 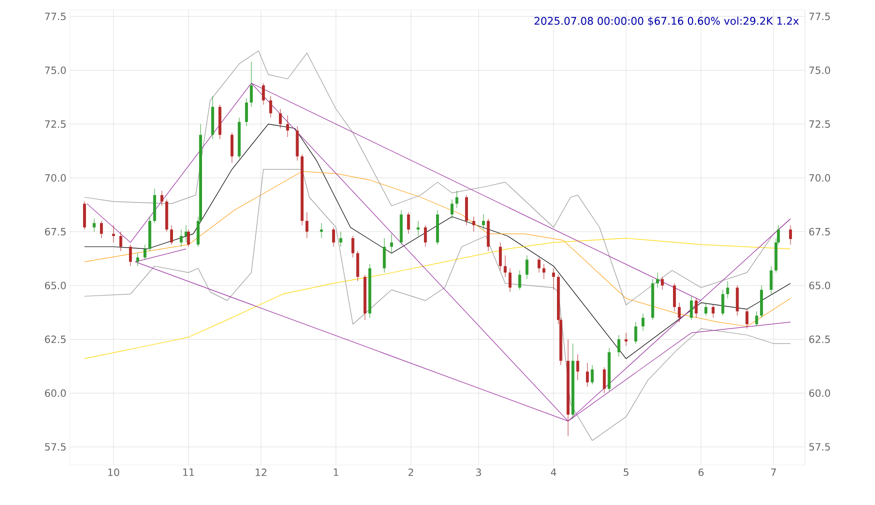 What do you see at coordinates (819, 124) in the screenshot?
I see `y2-tick-label: 72.5` at bounding box center [819, 124].